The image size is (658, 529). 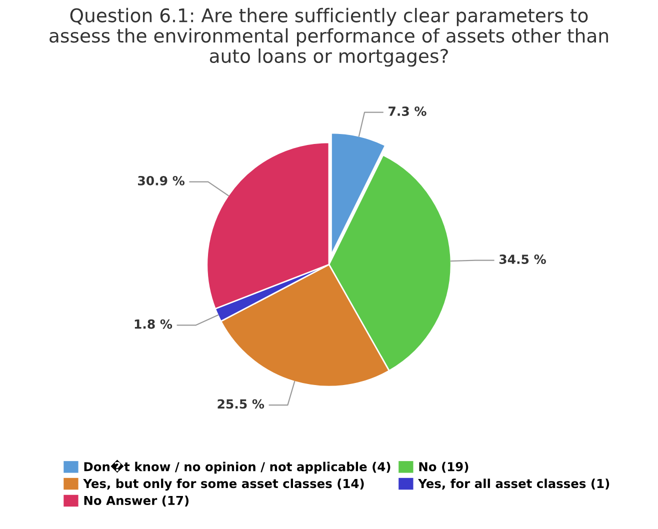 What do you see at coordinates (161, 181) in the screenshot?
I see `data-label: 30.9 %` at bounding box center [161, 181].